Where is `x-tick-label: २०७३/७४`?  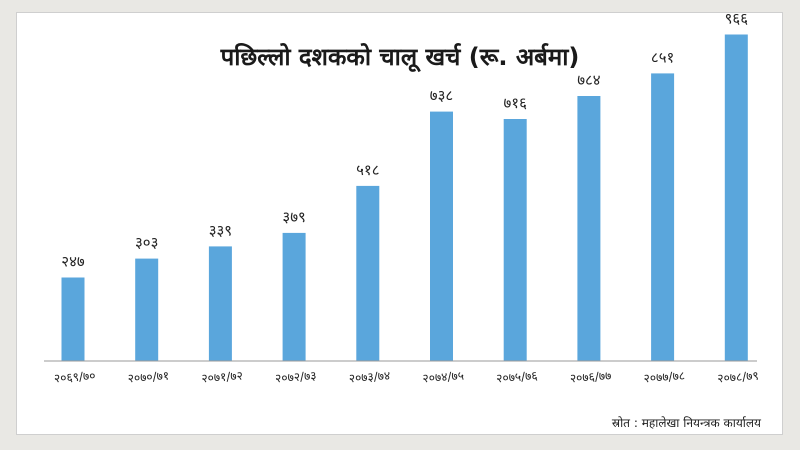
x-tick-label: २०७३/७४ is located at coordinates (369, 377).